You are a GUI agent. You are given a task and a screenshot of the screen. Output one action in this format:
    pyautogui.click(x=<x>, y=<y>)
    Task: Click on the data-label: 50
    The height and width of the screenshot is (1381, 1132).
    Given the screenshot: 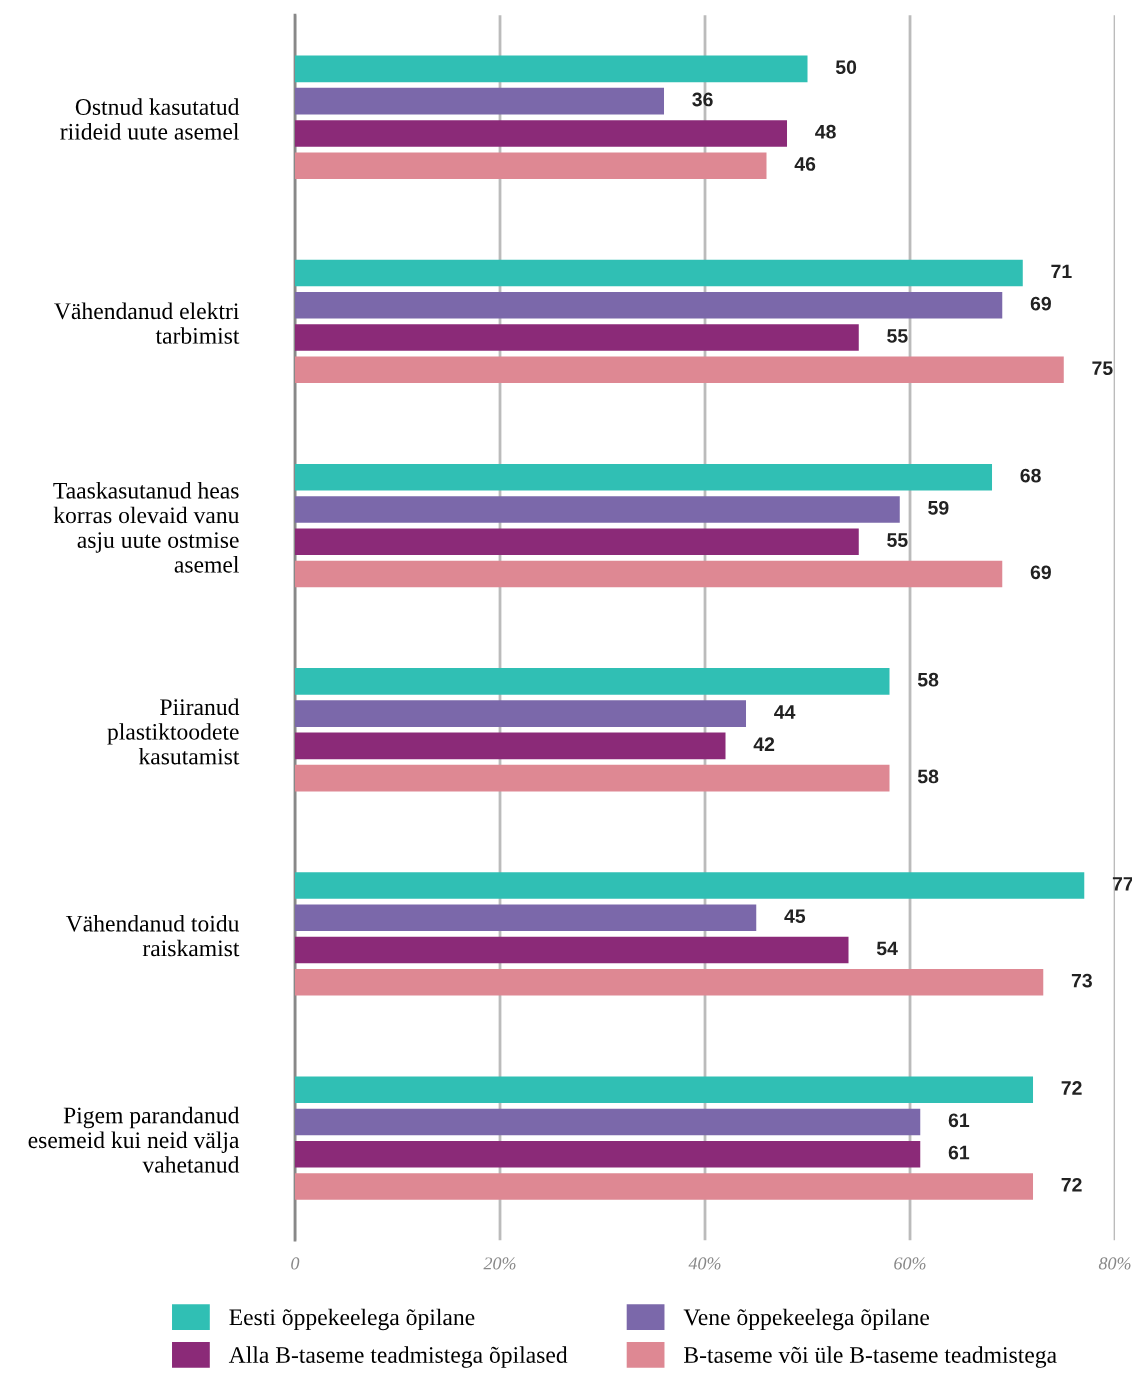 What is the action you would take?
    pyautogui.click(x=846, y=67)
    